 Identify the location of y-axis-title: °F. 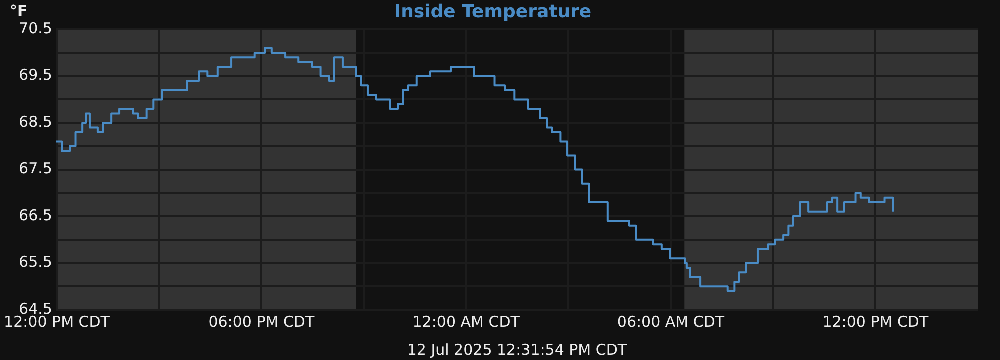
(19, 11).